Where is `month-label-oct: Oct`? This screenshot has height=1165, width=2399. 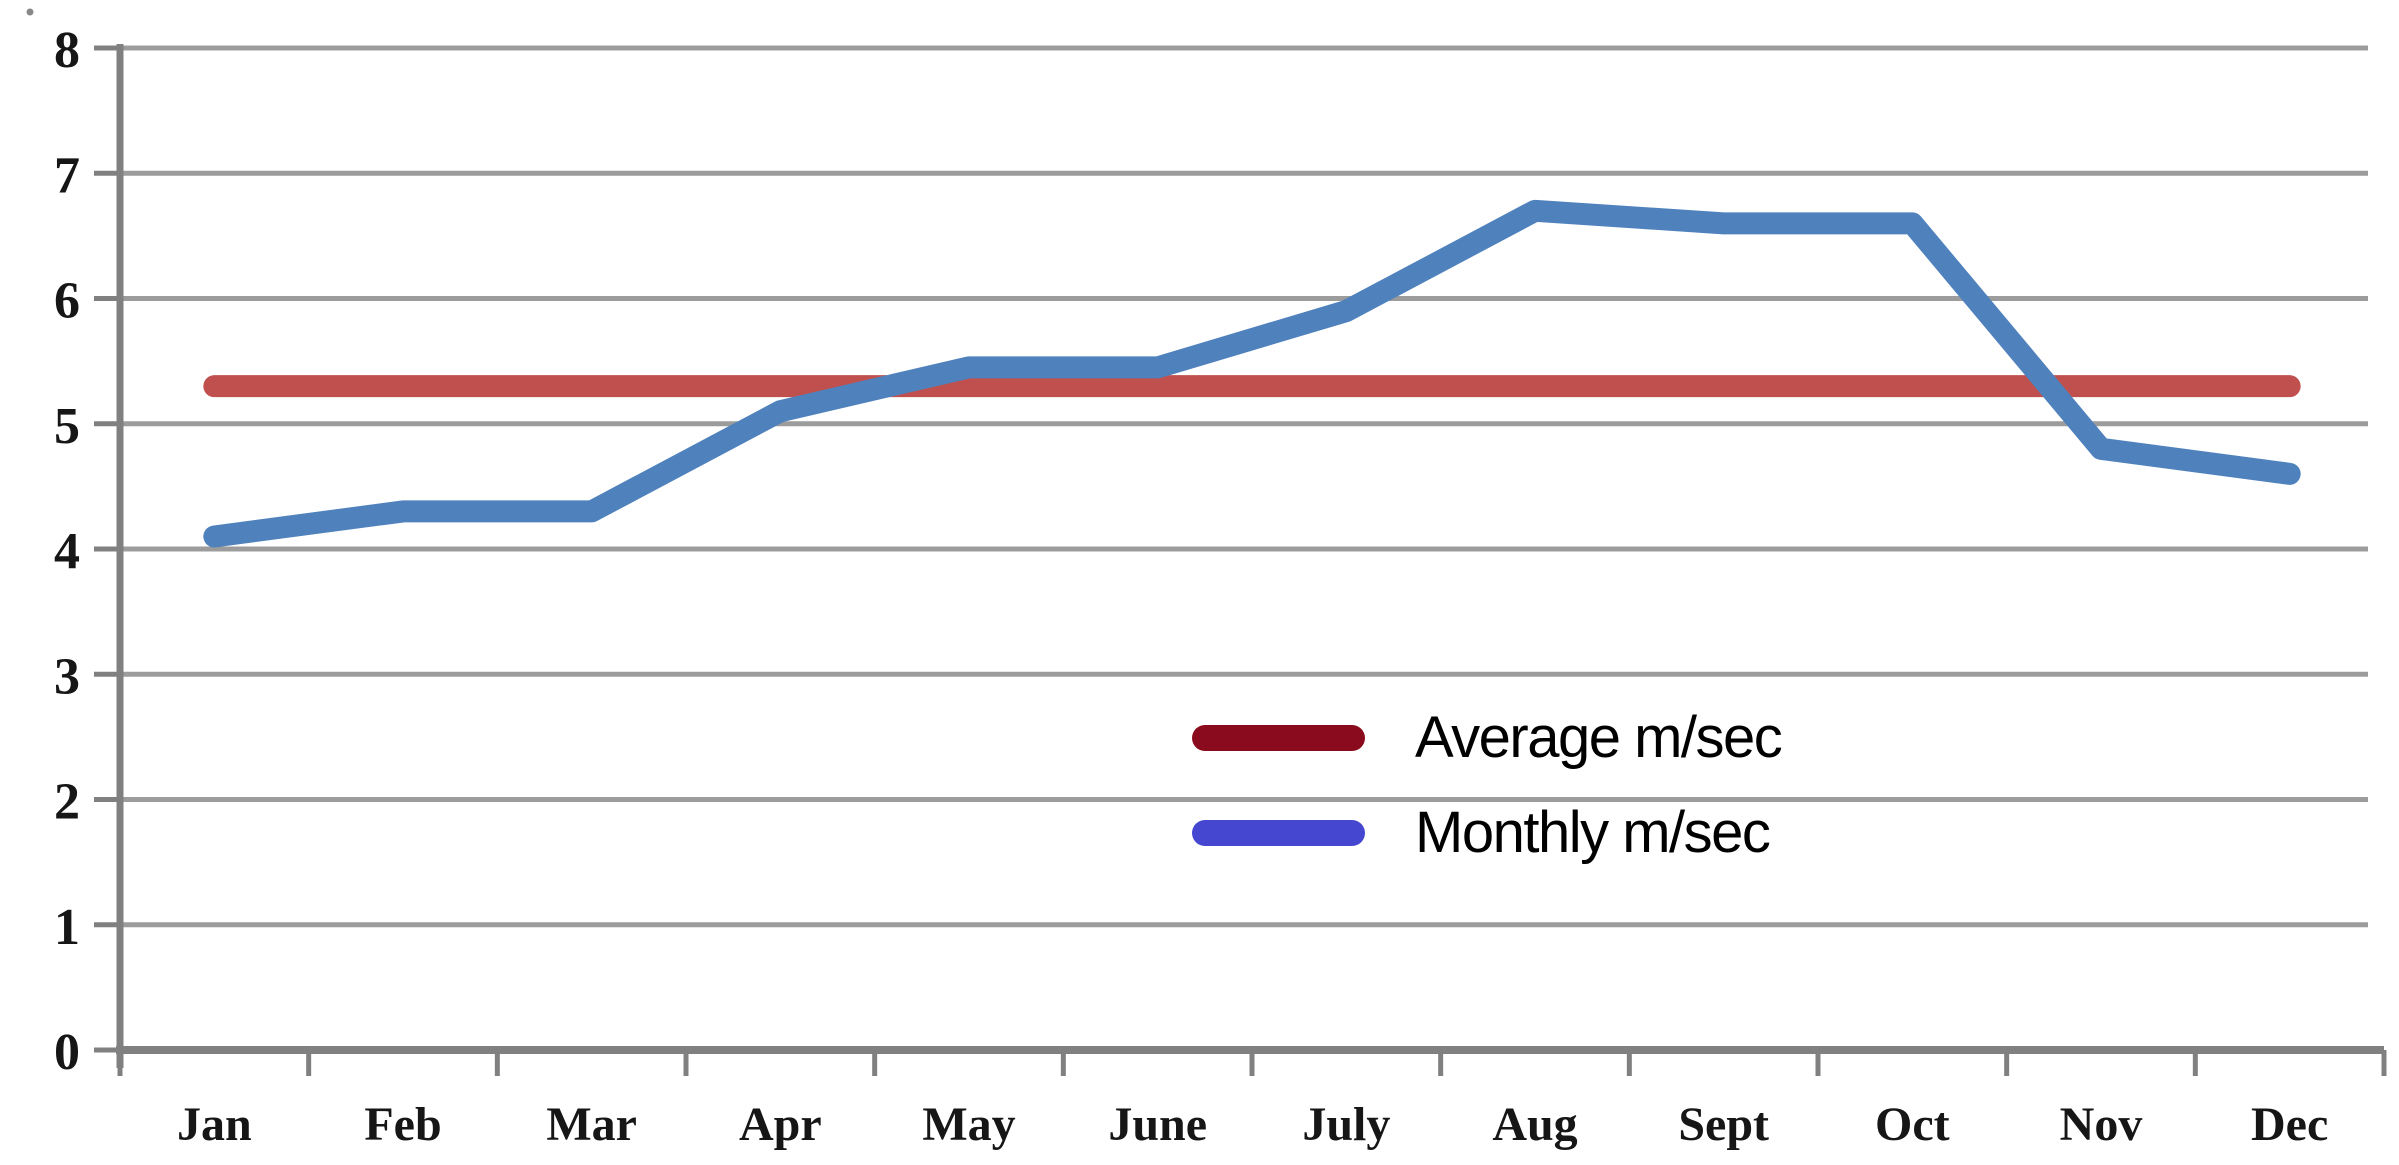 month-label-oct: Oct is located at coordinates (1912, 1124).